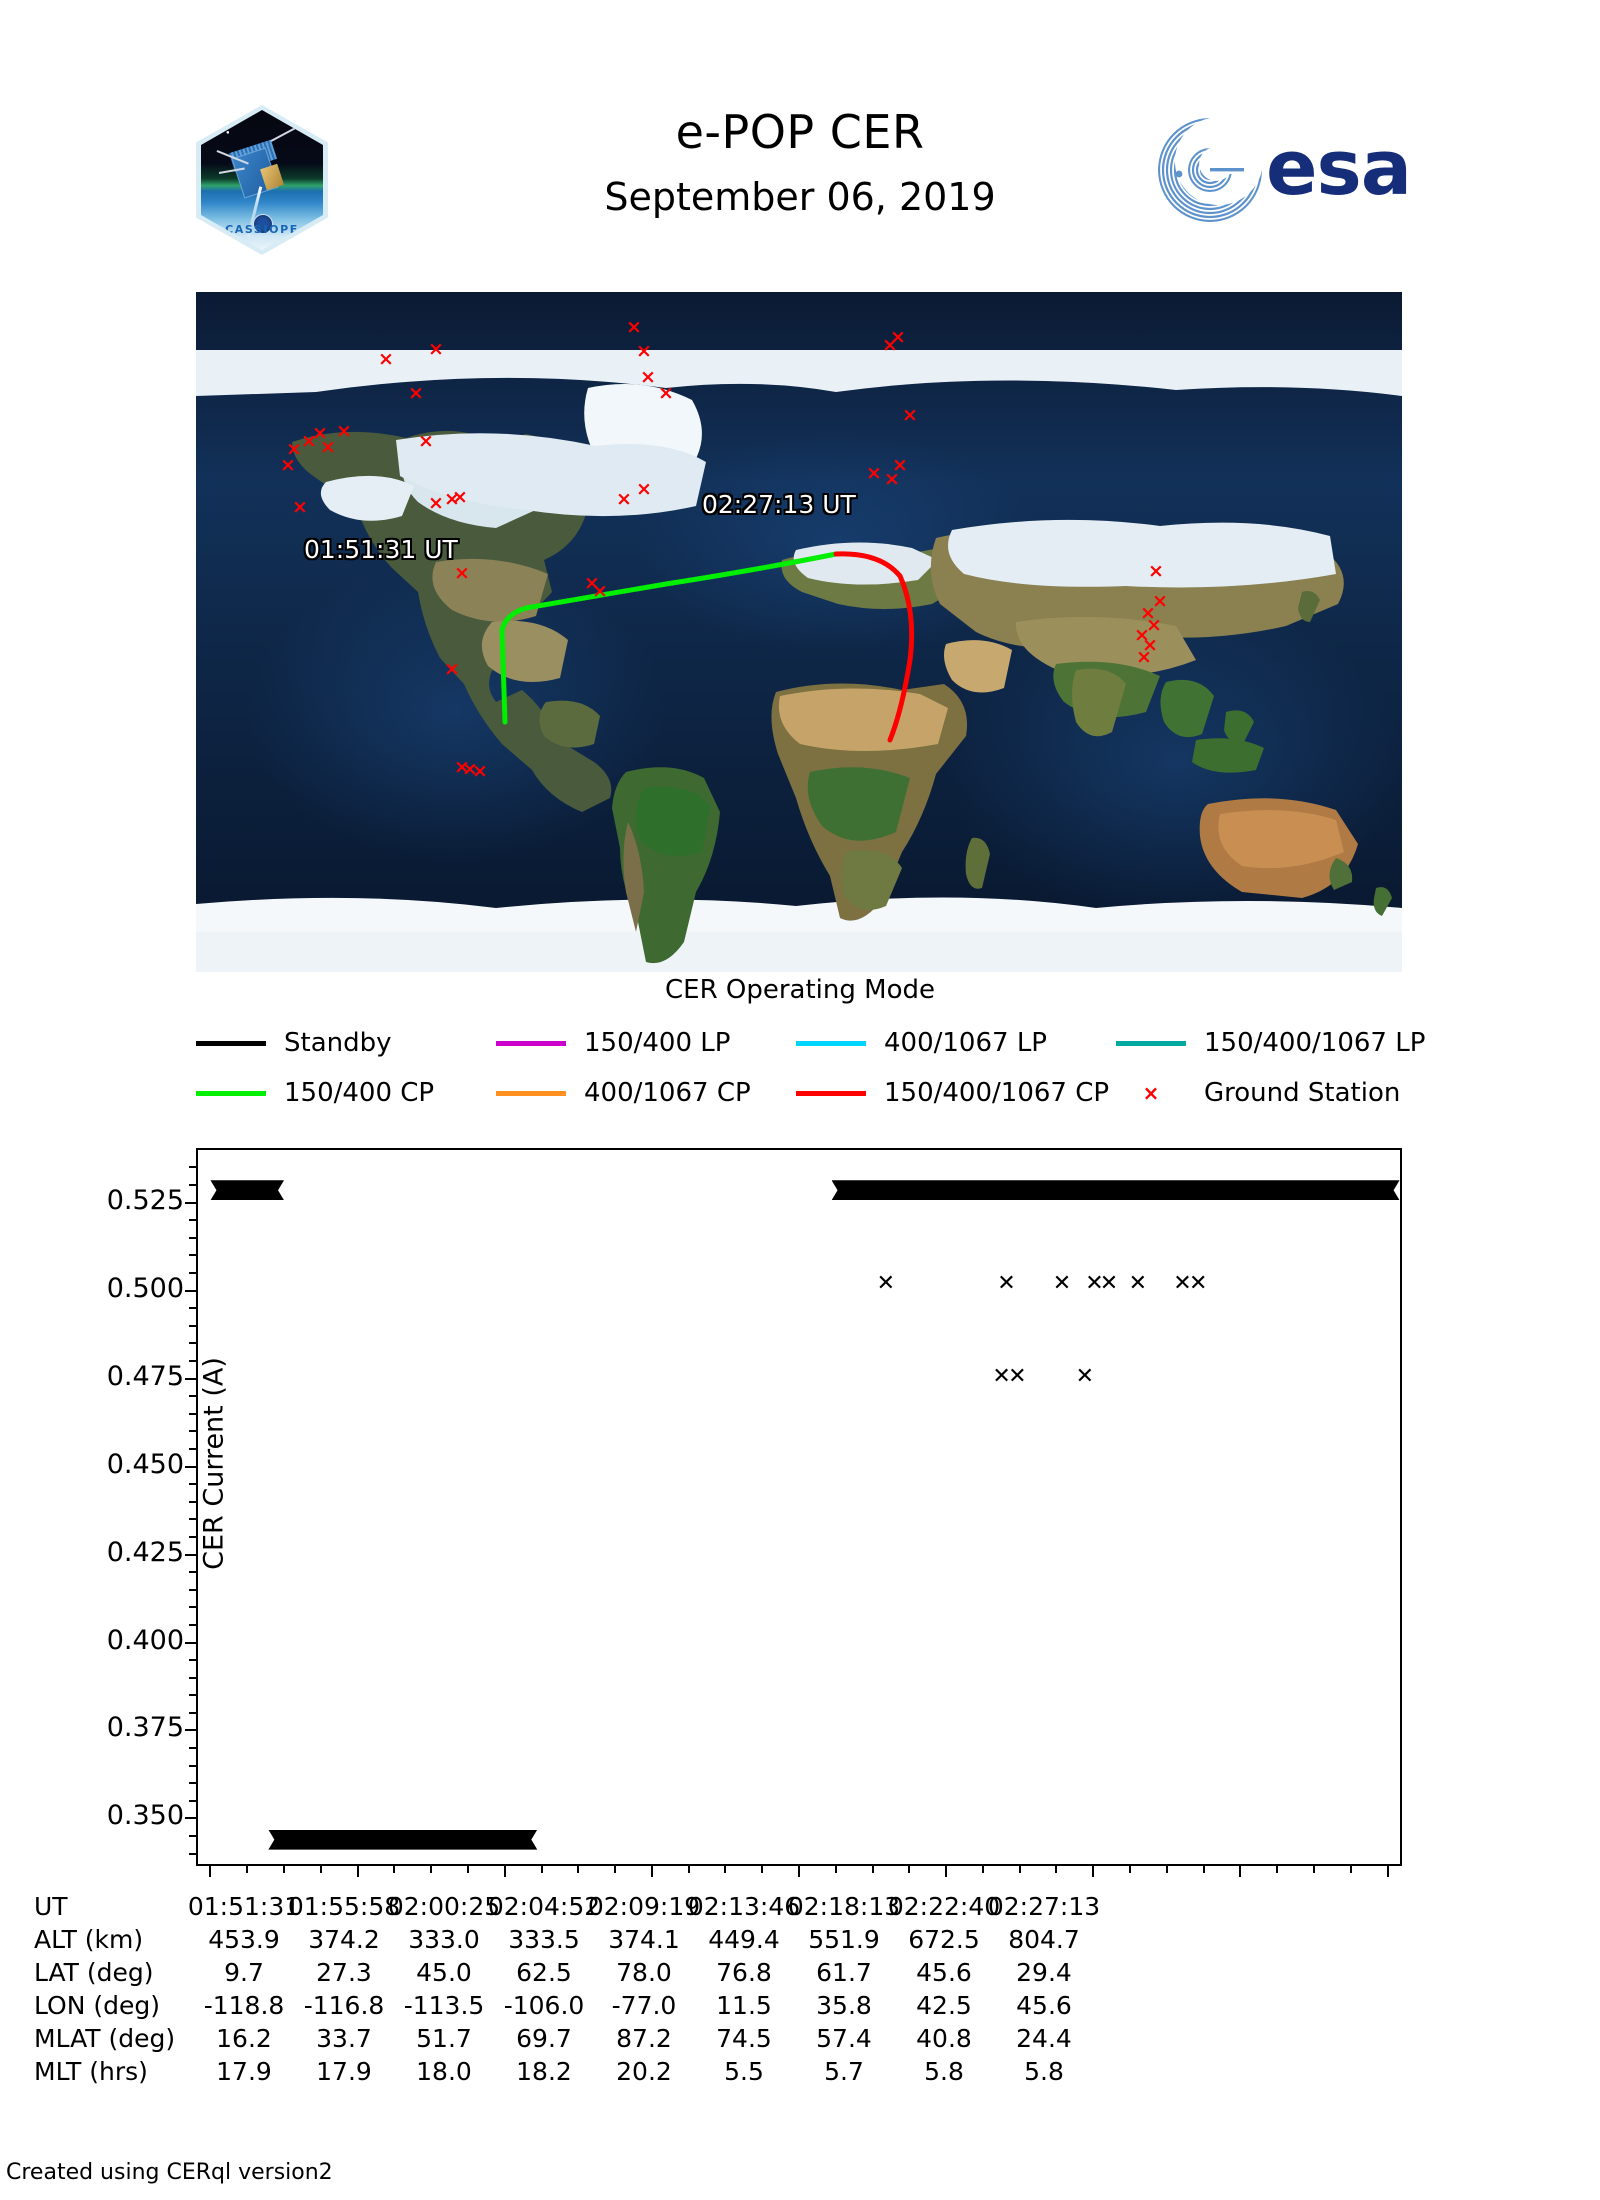  What do you see at coordinates (799, 990) in the screenshot?
I see `map-caption: CER Operating Mode` at bounding box center [799, 990].